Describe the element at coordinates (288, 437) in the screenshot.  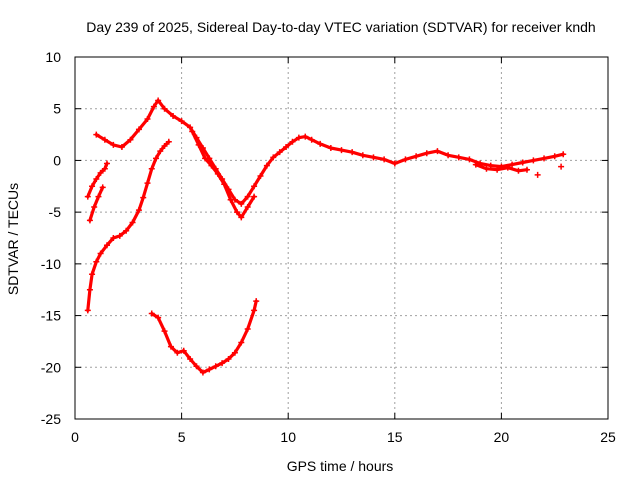
I see `x-tick-label: 10` at that location.